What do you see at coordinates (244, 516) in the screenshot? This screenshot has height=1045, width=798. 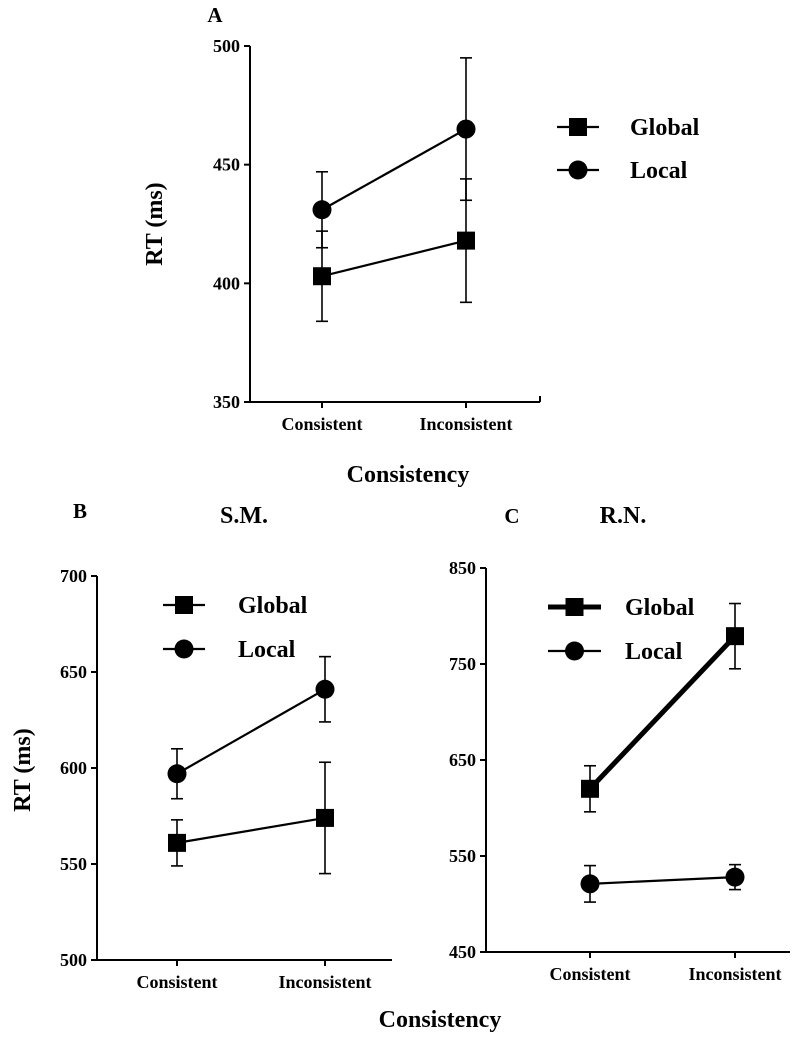 I see `chart-title: S.M.` at bounding box center [244, 516].